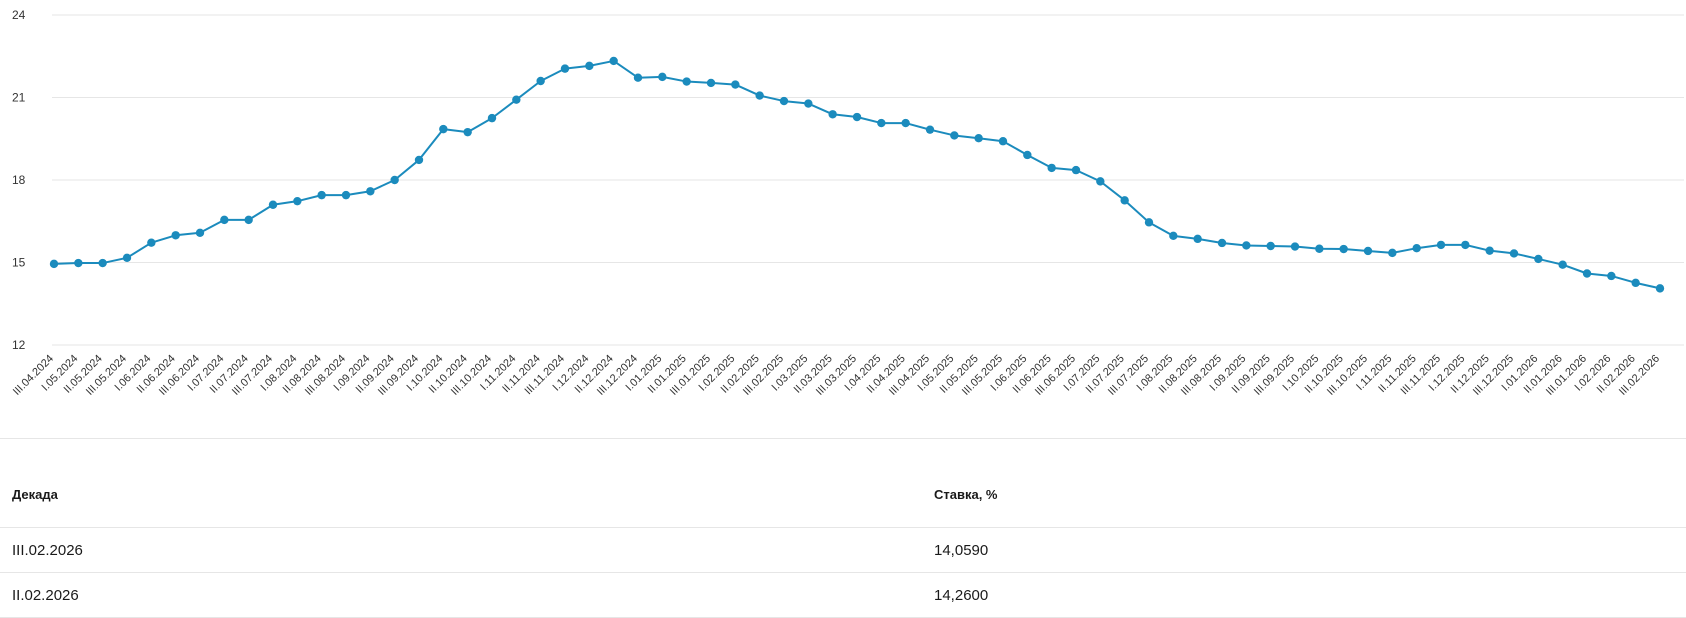  I want to click on cell-decade: III.02.2026, so click(461, 550).